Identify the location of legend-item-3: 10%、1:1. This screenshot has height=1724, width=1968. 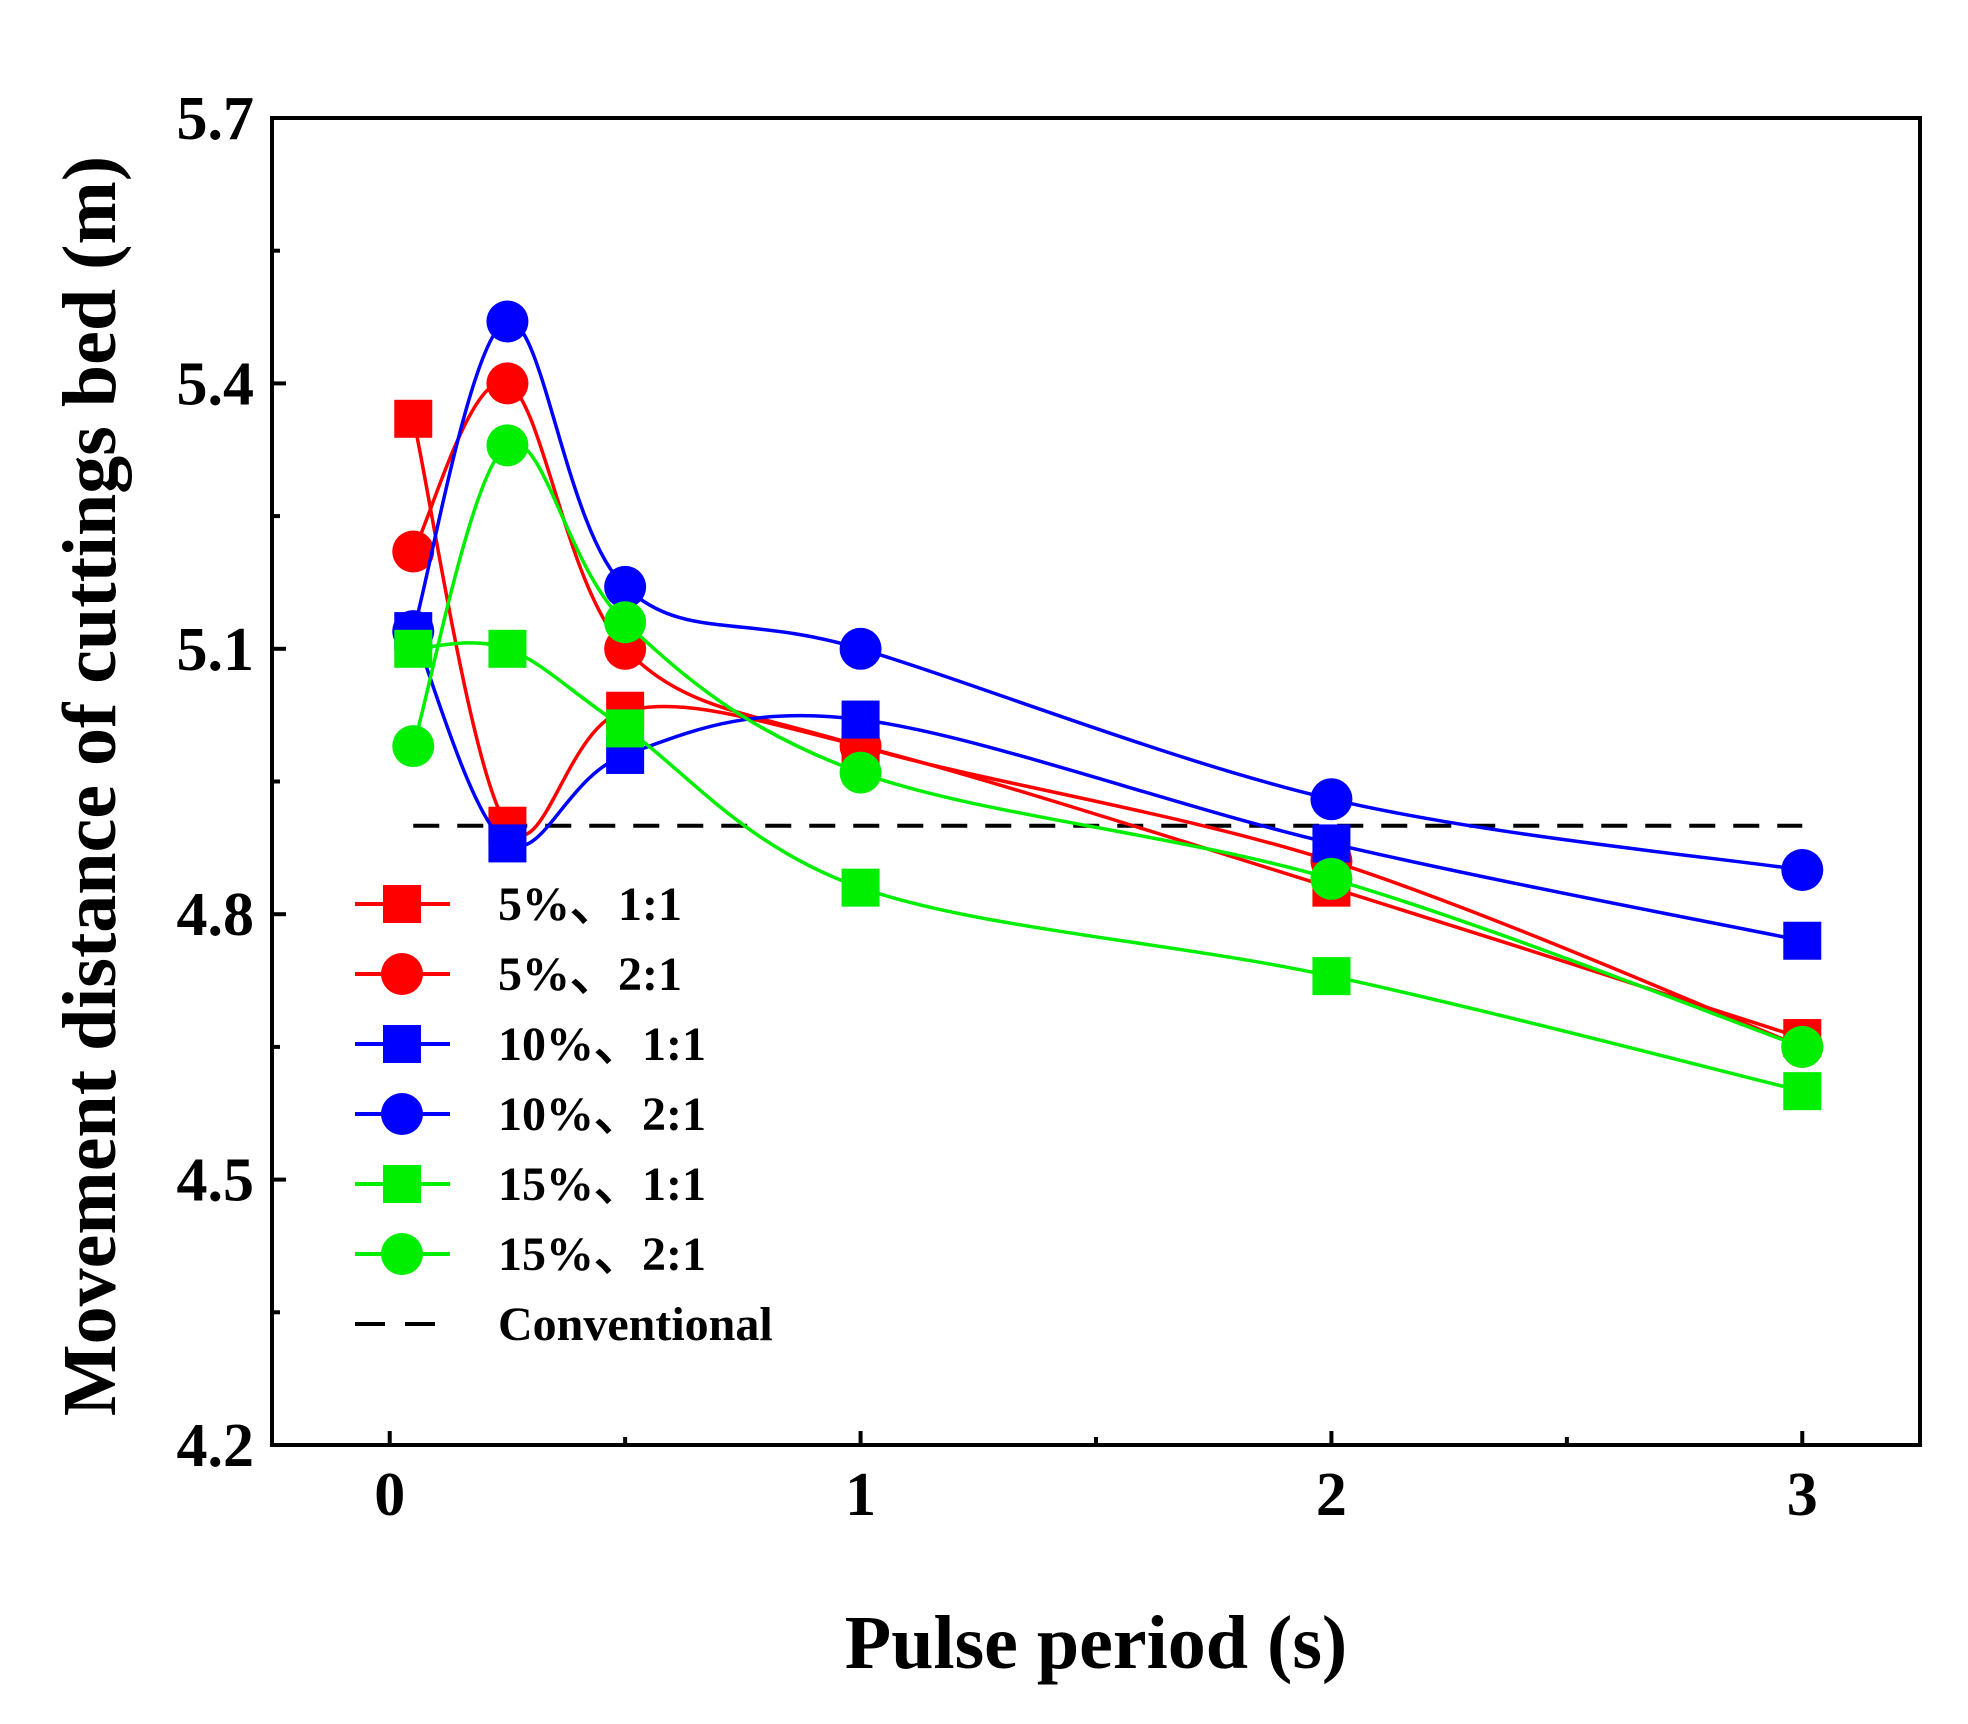
(530, 1044).